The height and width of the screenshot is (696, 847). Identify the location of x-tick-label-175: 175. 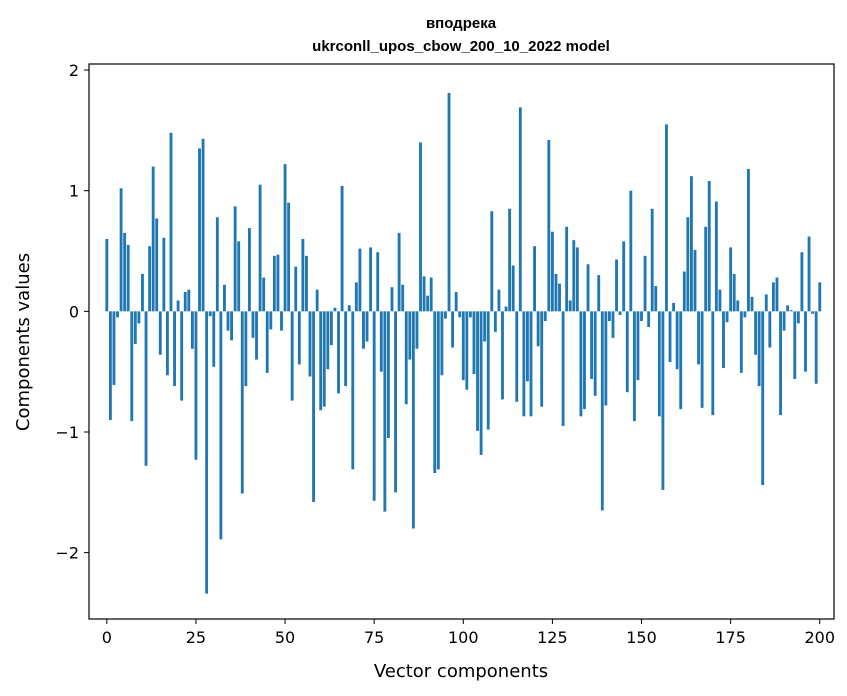
(730, 637).